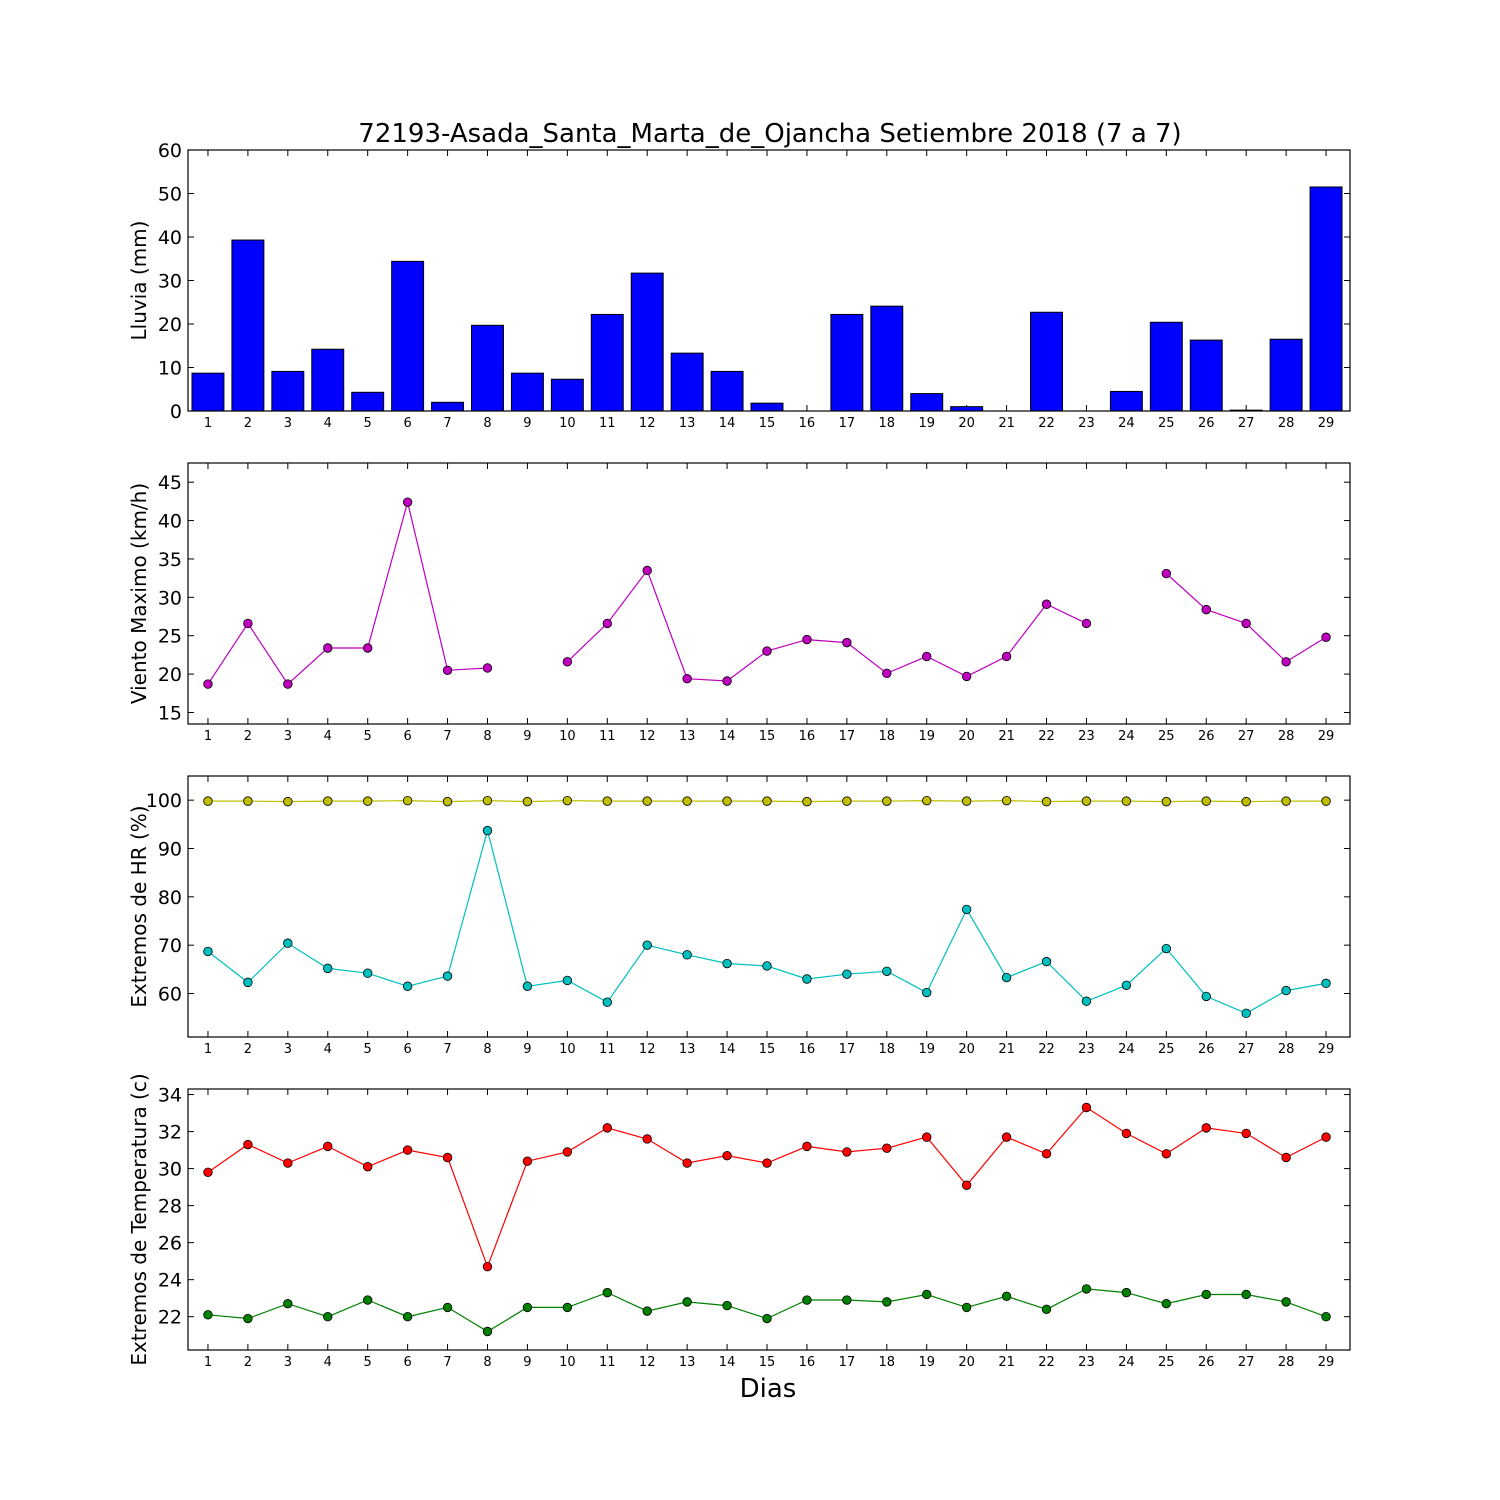 Image resolution: width=1500 pixels, height=1500 pixels. Describe the element at coordinates (170, 946) in the screenshot. I see `y-tick-label: 70` at that location.